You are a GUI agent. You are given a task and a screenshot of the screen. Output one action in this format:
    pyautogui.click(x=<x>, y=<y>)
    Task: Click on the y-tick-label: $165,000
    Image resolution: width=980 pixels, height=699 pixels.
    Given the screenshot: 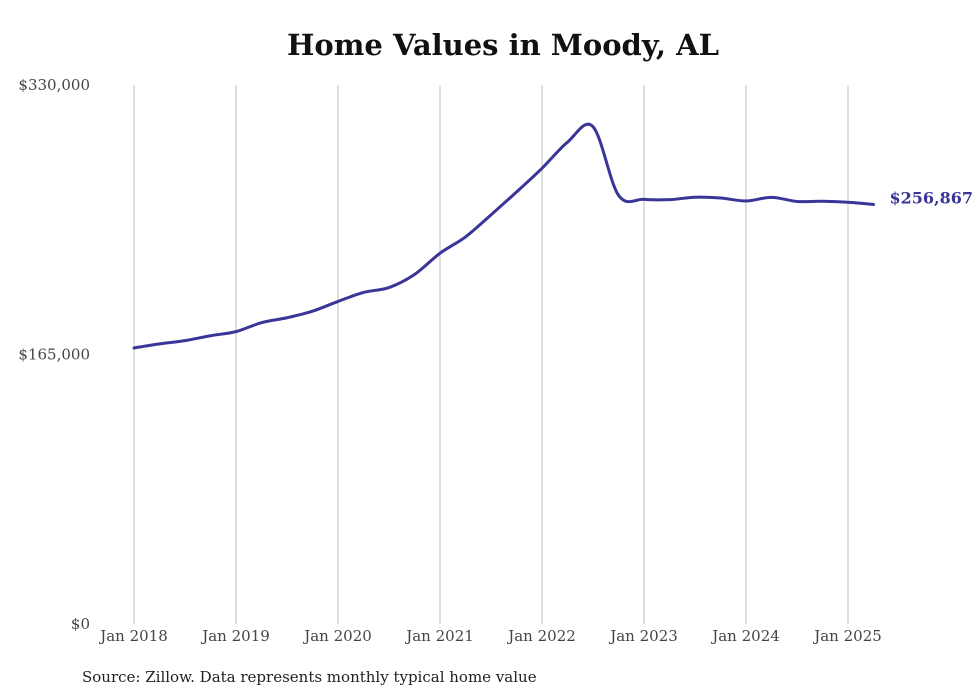 What is the action you would take?
    pyautogui.click(x=54, y=355)
    